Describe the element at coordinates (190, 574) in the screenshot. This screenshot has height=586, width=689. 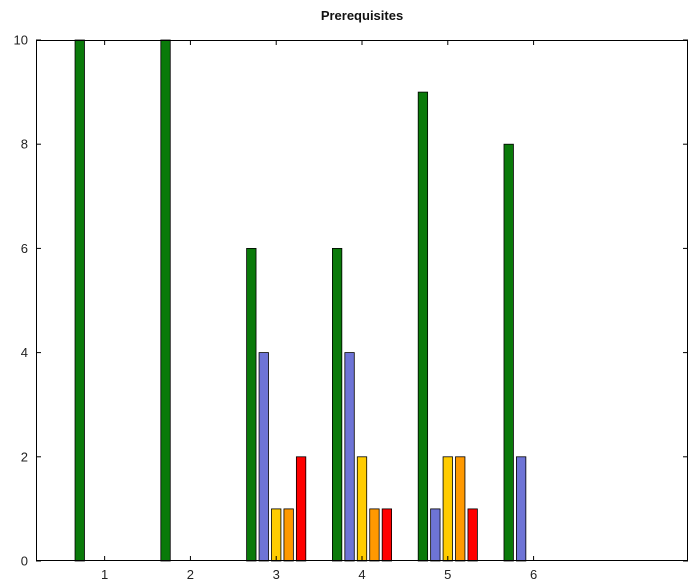
I see `x-tick-label-2: 2` at that location.